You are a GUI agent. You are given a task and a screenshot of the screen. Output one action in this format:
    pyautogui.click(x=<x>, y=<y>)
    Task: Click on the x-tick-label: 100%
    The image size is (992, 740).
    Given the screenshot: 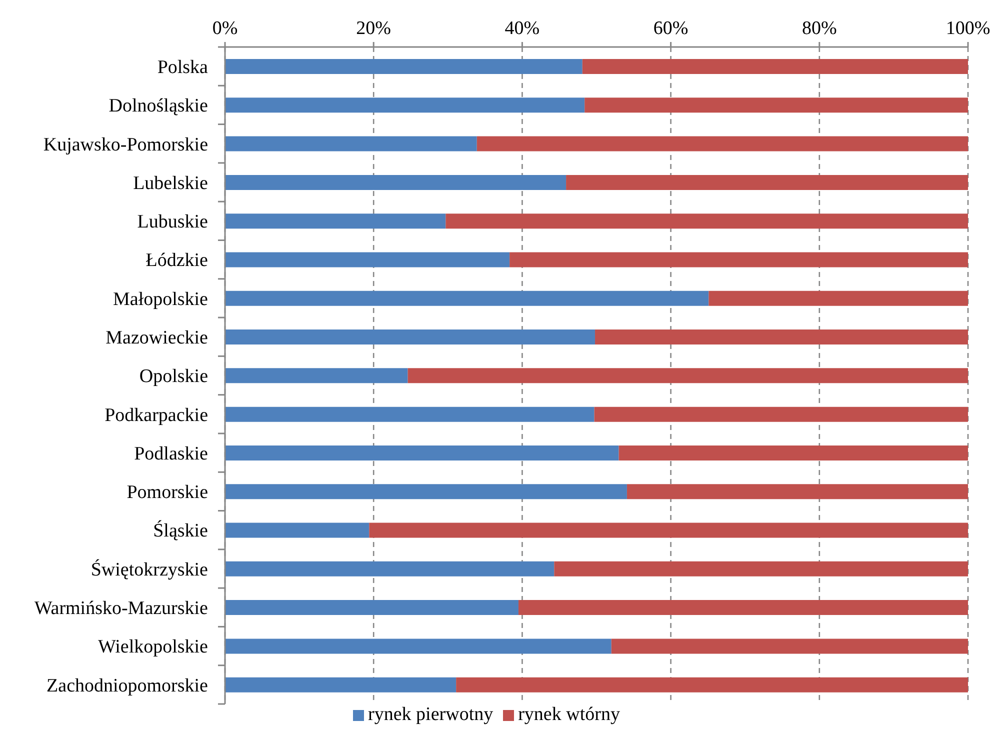 What is the action you would take?
    pyautogui.click(x=968, y=28)
    